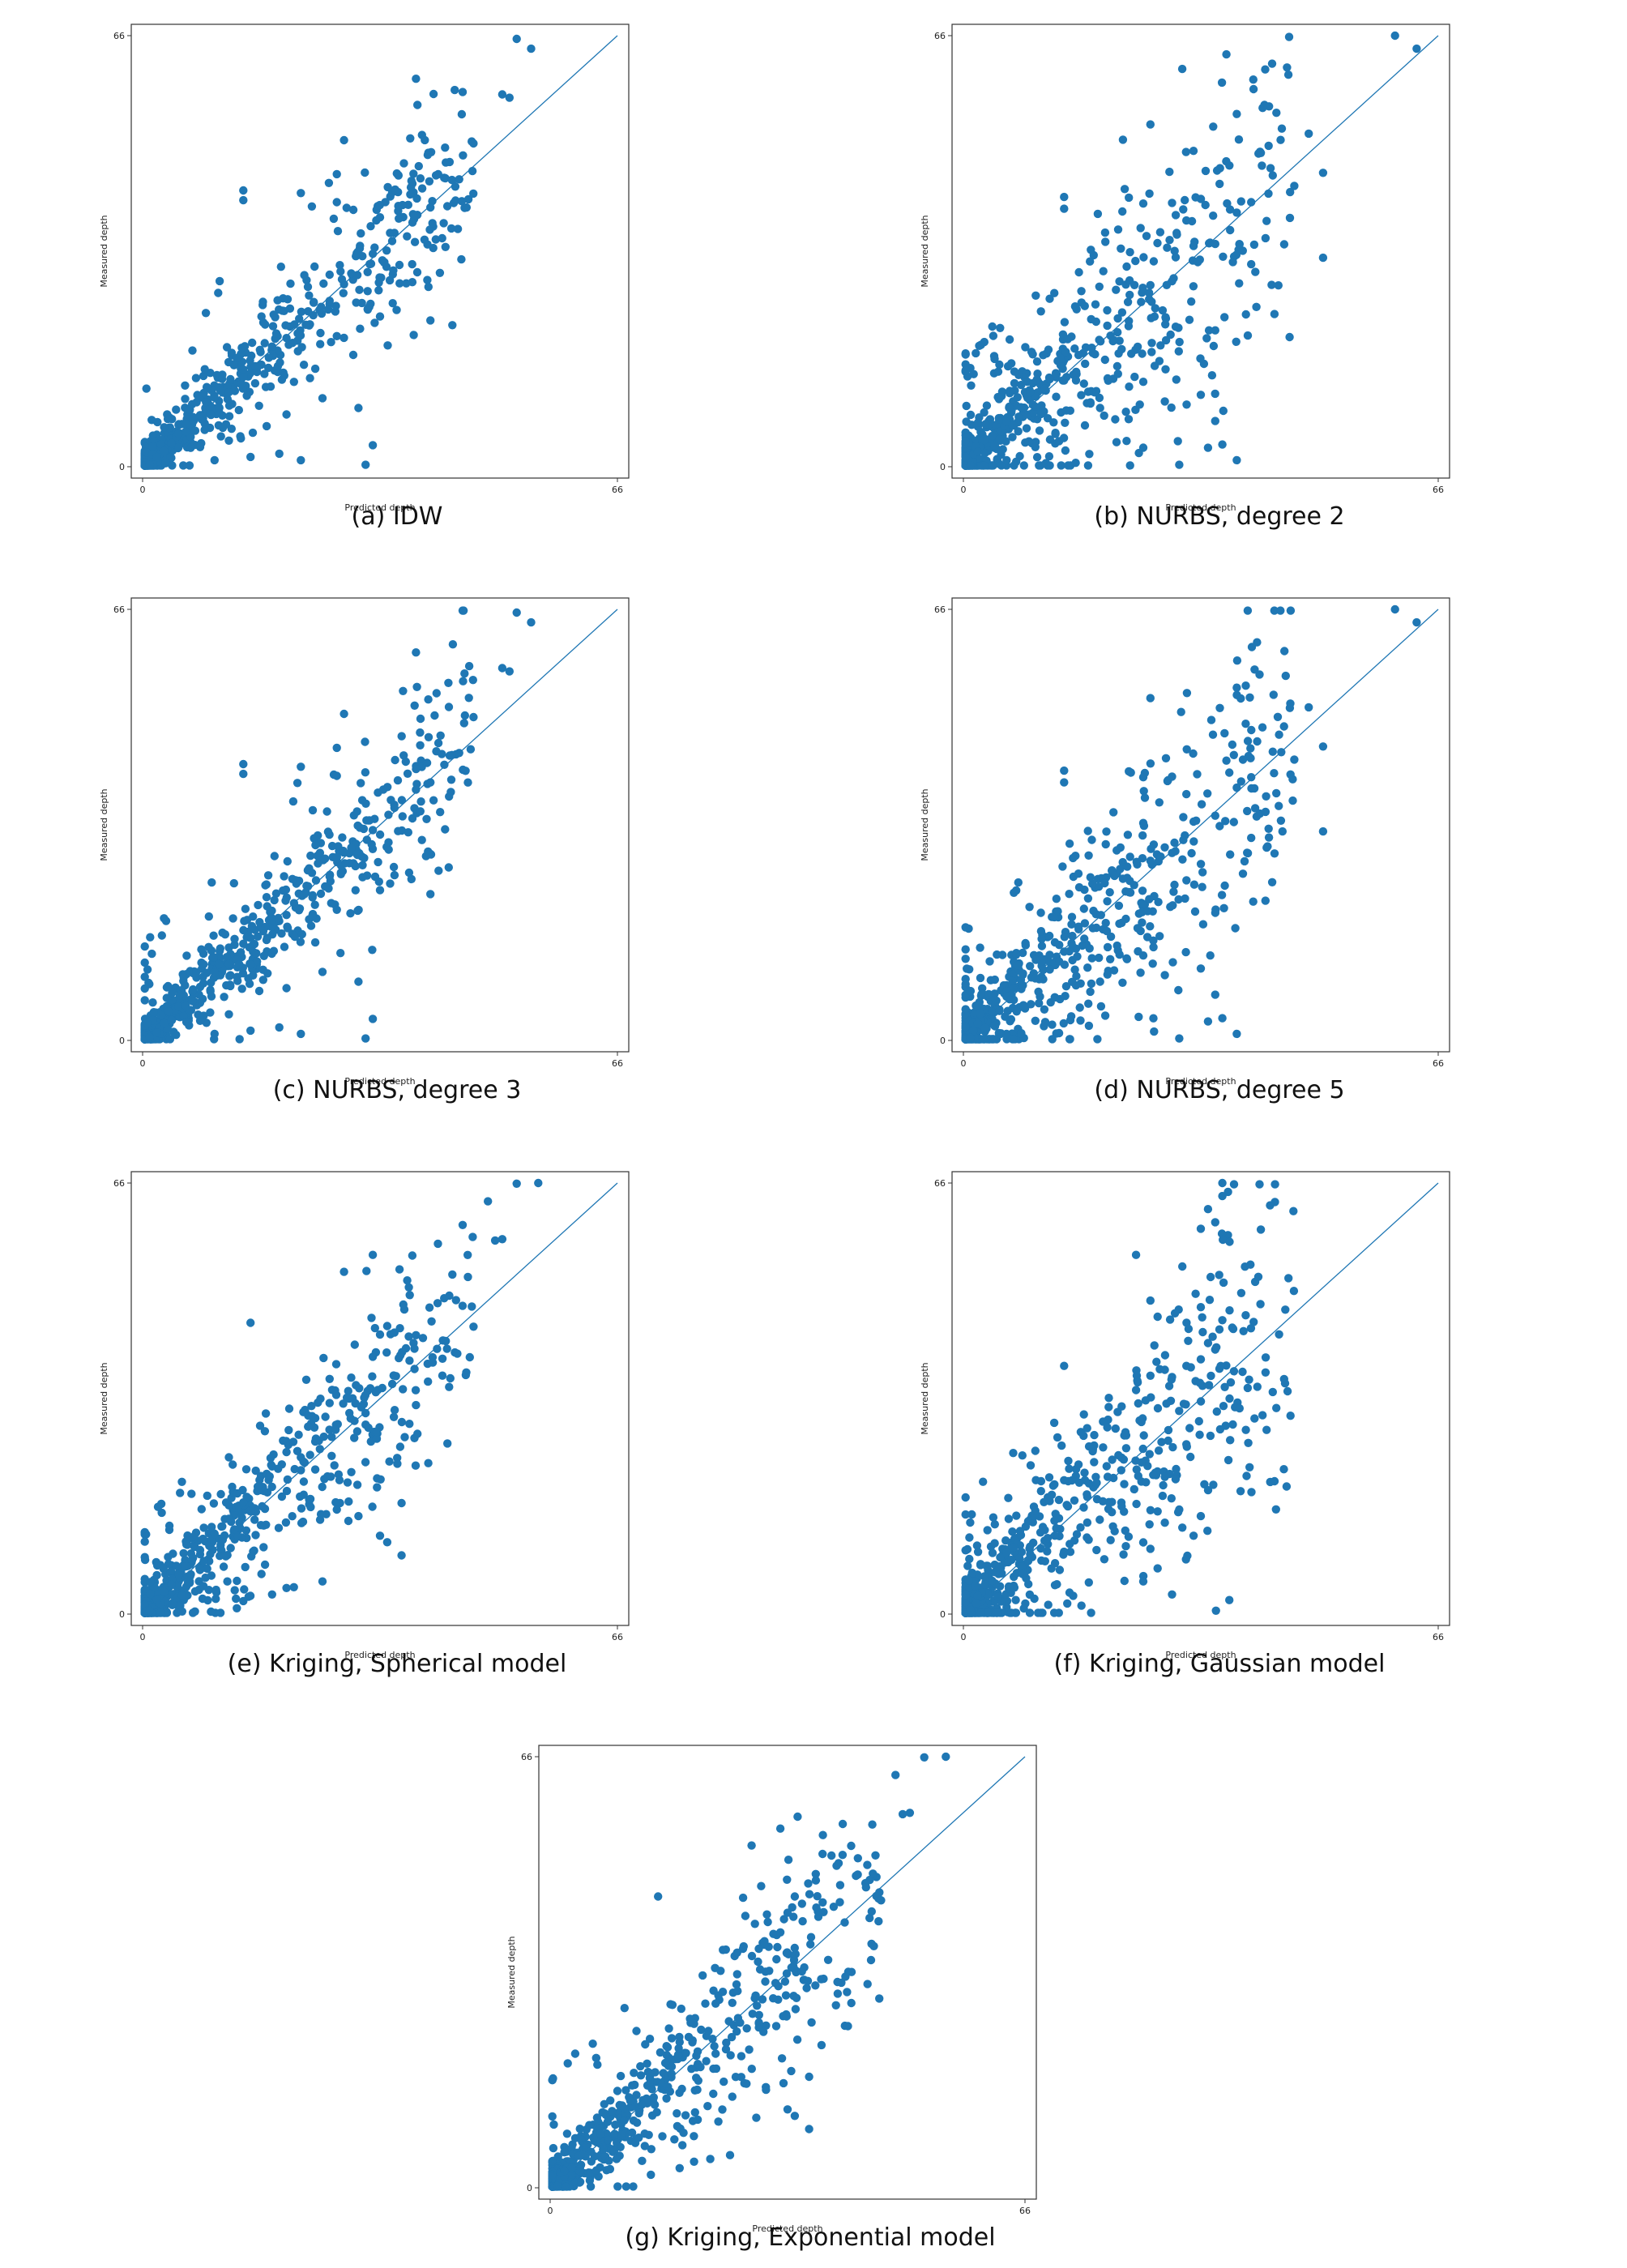 The height and width of the screenshot is (2268, 1627). I want to click on y-tick-label: 66, so click(119, 1183).